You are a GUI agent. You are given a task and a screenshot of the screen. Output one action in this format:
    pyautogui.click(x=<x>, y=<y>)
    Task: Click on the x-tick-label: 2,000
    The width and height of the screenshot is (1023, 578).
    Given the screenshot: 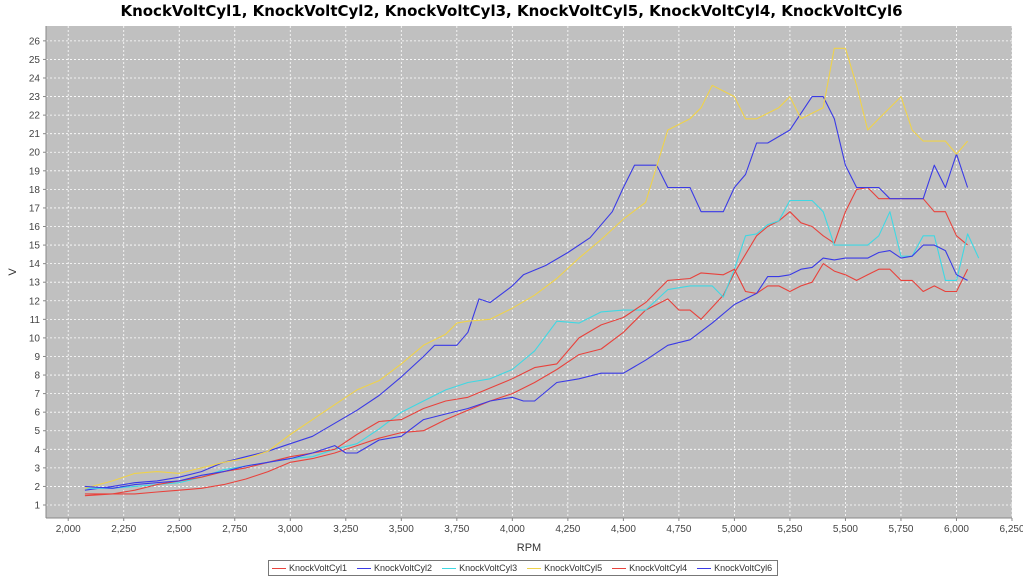 What is the action you would take?
    pyautogui.click(x=68, y=529)
    